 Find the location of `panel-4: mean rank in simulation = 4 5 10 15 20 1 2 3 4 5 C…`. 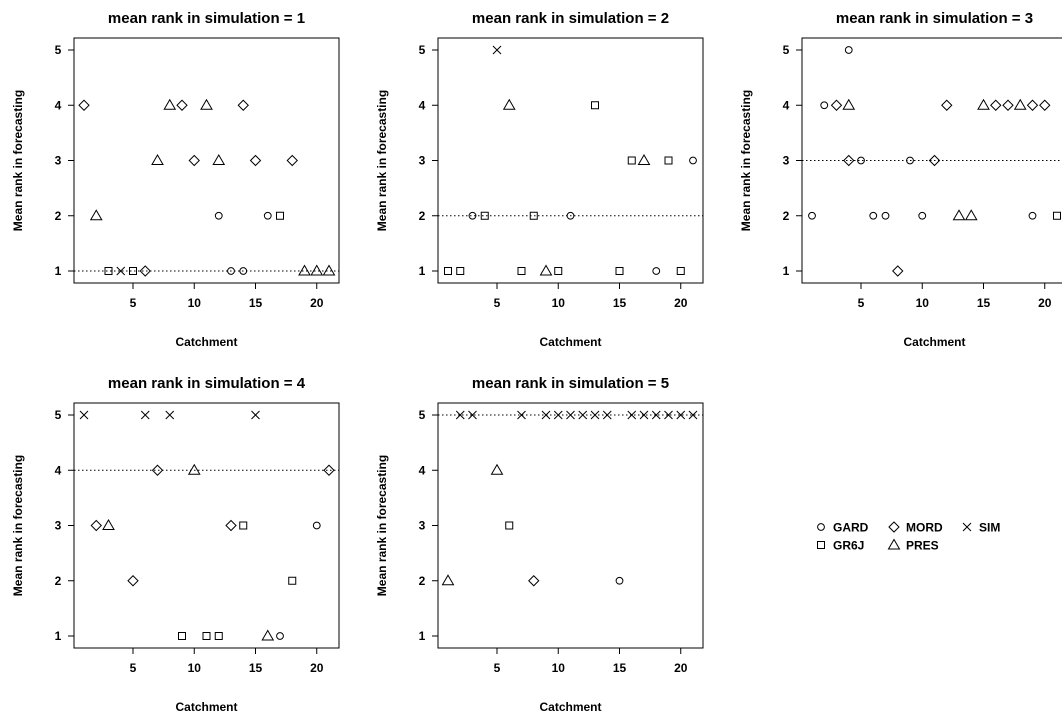

panel-4: mean rank in simulation = 4 5 10 15 20 1 2 3 4 5 C… is located at coordinates (175, 544).